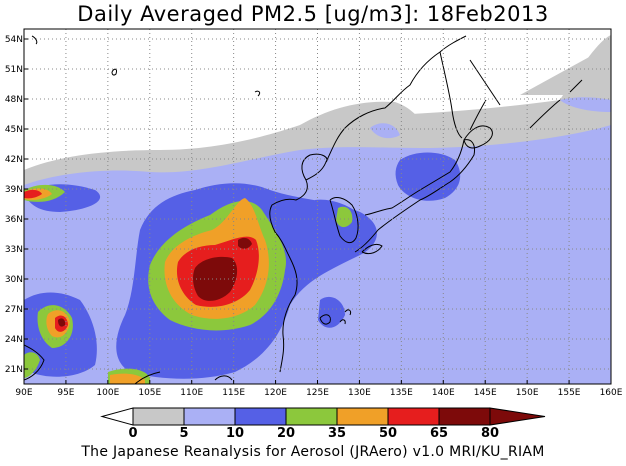 This screenshot has width=626, height=466. I want to click on lon-tick-label: 90E, so click(23, 393).